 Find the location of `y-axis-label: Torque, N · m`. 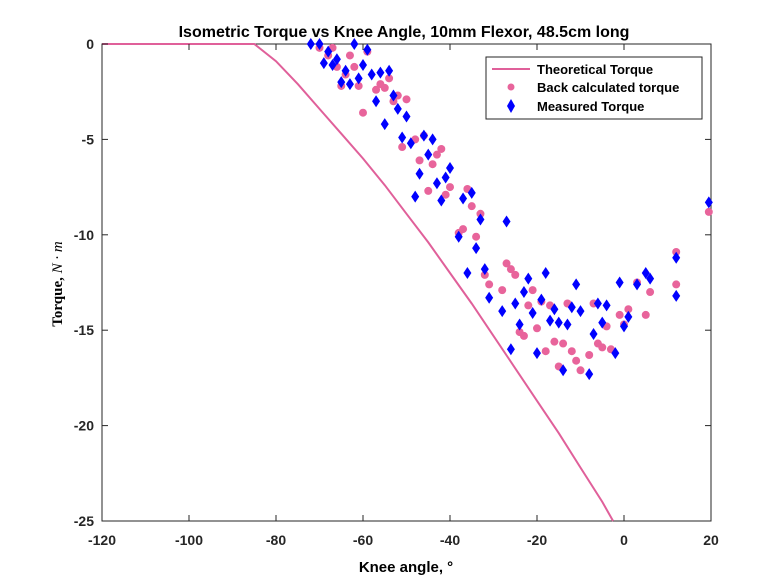

y-axis-label: Torque, N · m is located at coordinates (58, 284).